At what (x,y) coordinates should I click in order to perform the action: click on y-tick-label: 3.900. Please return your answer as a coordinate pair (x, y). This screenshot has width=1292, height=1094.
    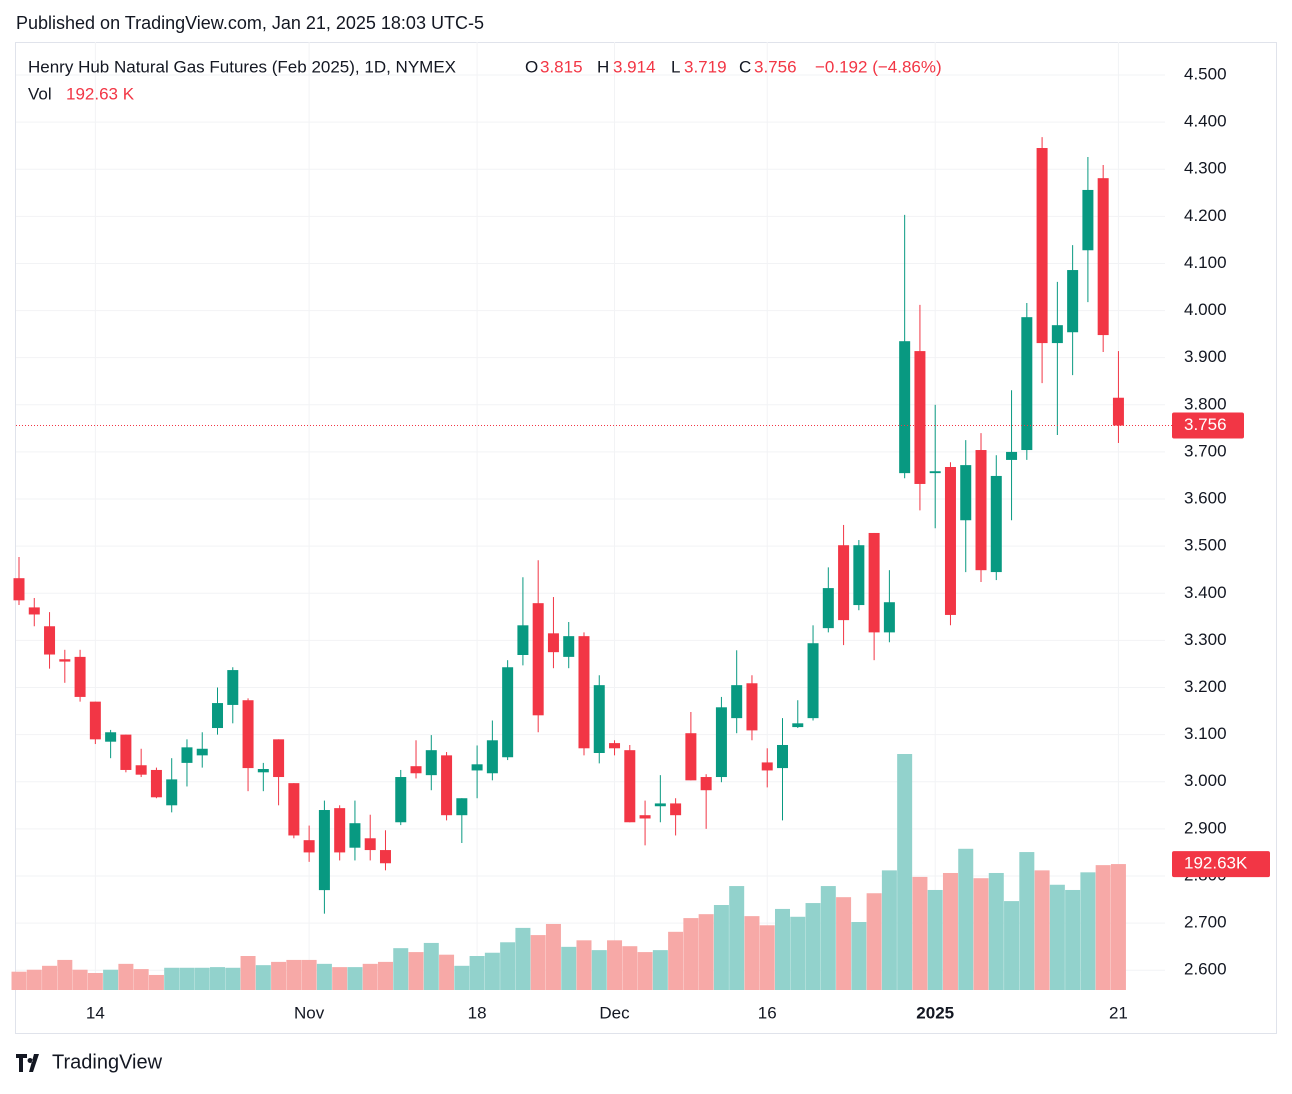
    Looking at the image, I should click on (1205, 356).